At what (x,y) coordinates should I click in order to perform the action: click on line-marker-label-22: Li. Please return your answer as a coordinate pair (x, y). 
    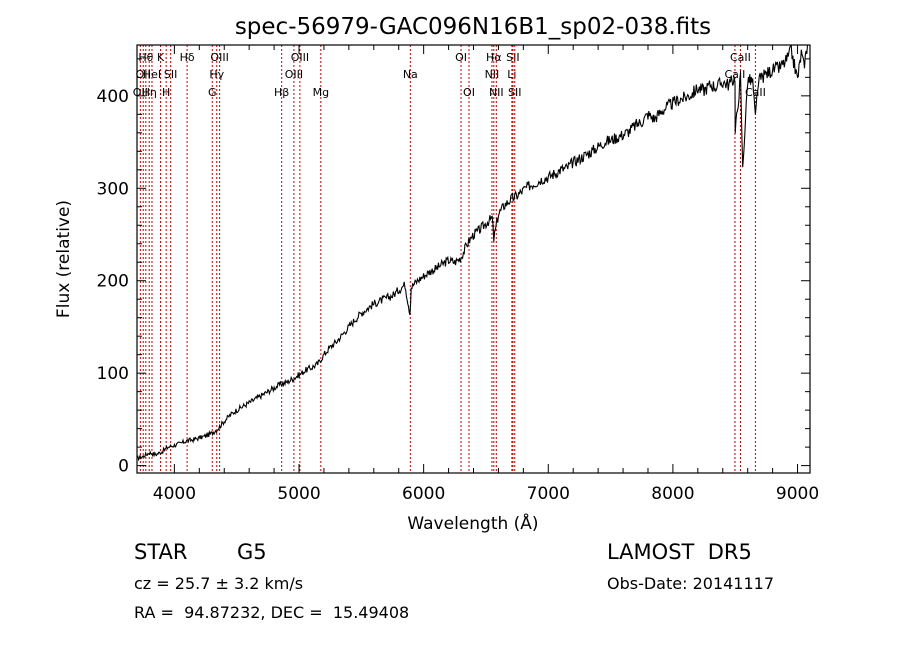
    Looking at the image, I should click on (511, 74).